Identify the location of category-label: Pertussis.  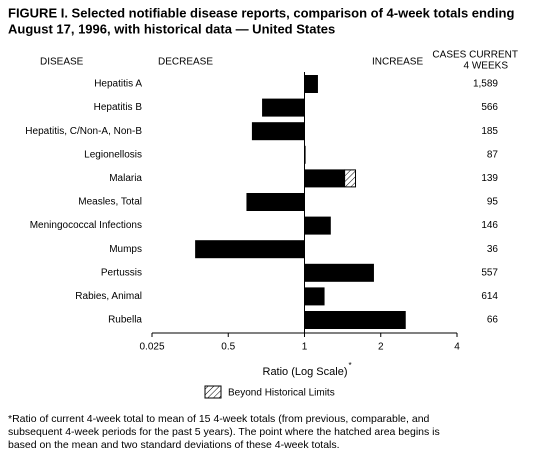
(121, 272).